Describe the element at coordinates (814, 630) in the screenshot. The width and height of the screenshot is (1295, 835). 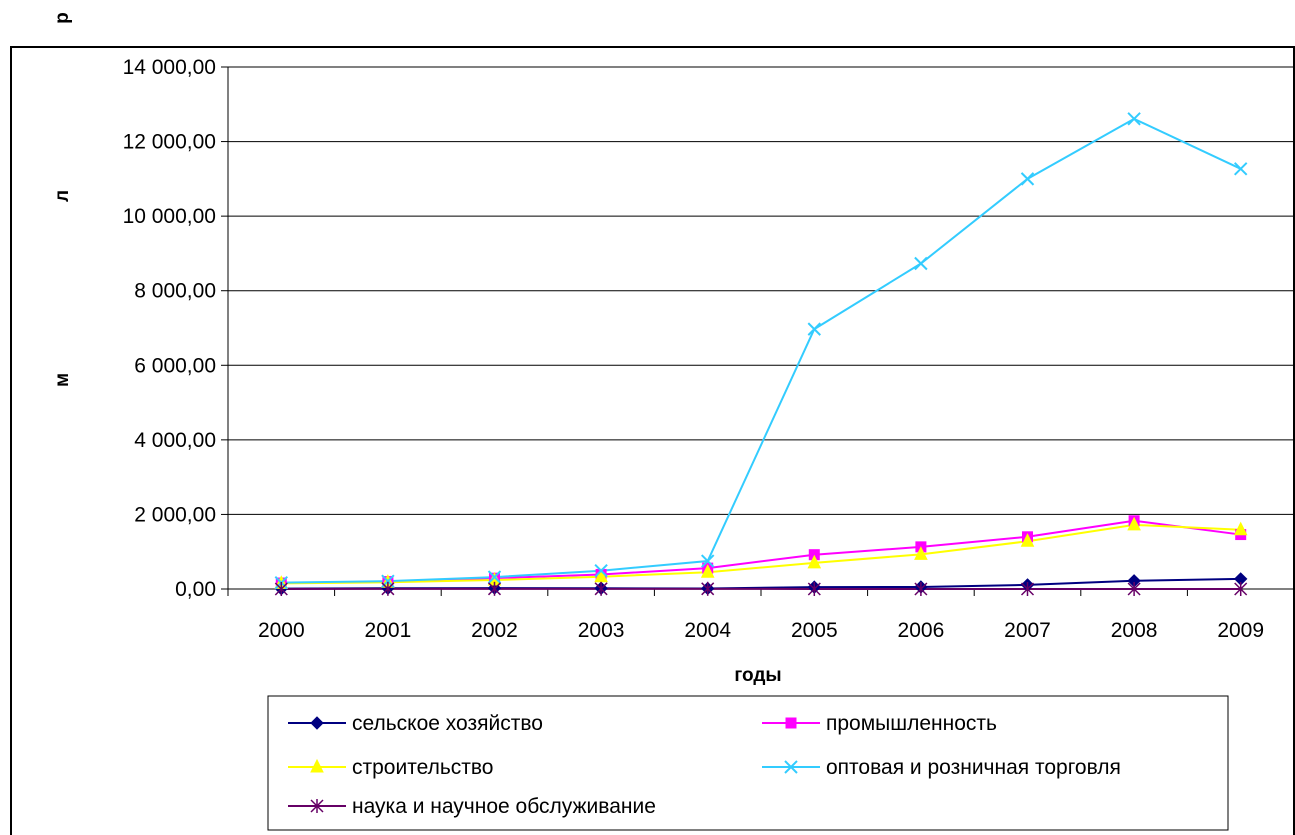
I see `x-tick-label: 2005` at that location.